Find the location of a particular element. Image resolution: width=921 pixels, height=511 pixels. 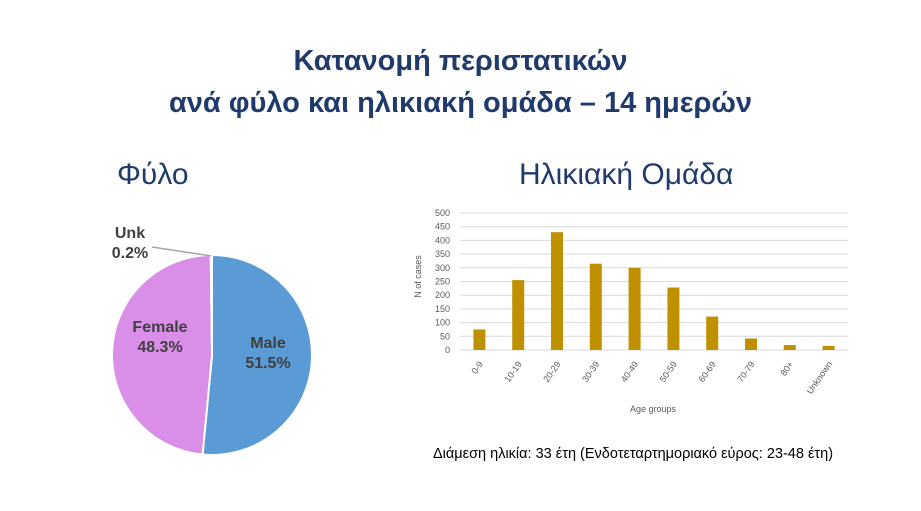

x-tick-label: 40-49 is located at coordinates (629, 371).